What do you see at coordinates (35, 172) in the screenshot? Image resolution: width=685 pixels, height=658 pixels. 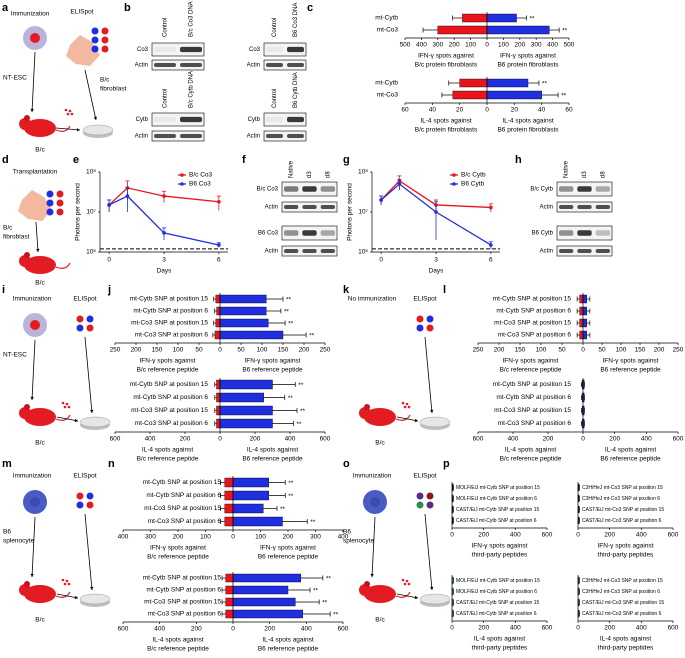 I see `diagram-label: Transplantation` at bounding box center [35, 172].